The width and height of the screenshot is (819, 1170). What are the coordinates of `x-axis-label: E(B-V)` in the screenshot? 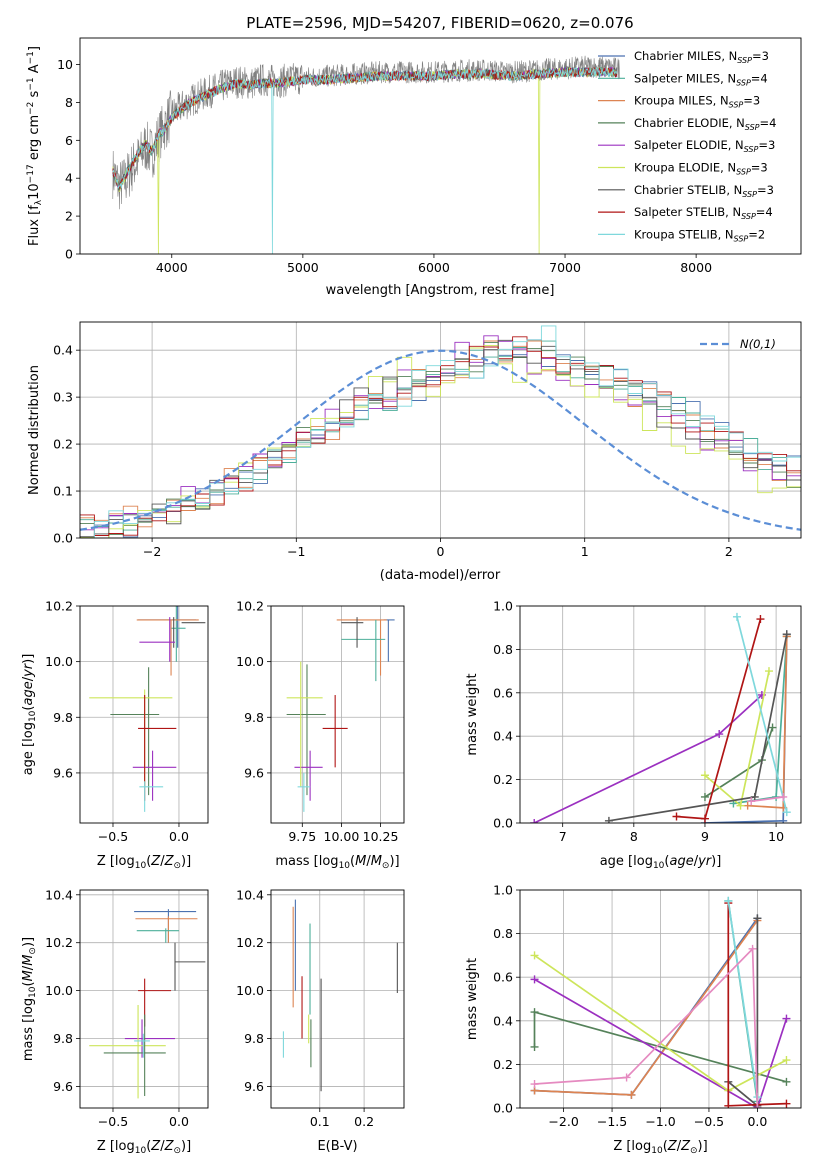 It's located at (337, 1146).